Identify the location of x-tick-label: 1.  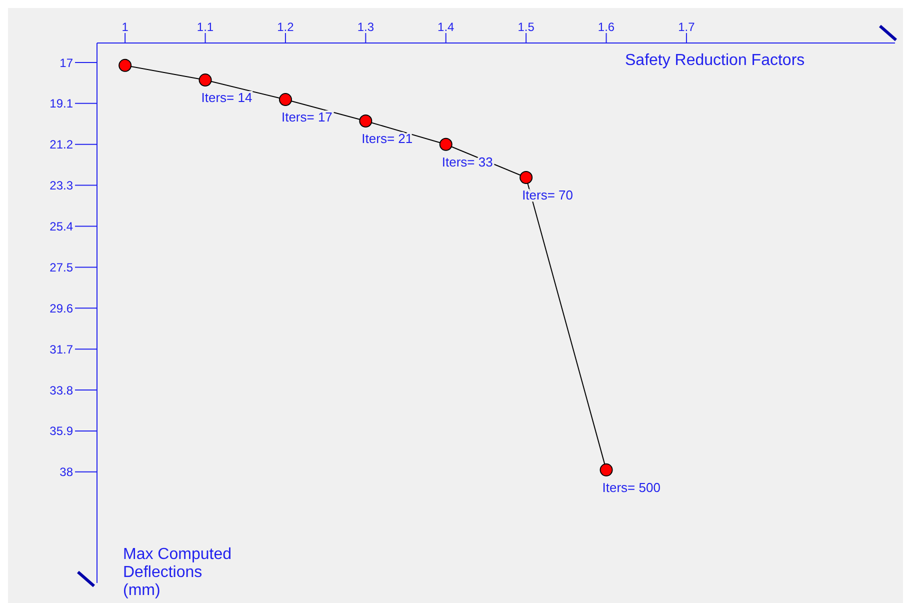
(125, 27).